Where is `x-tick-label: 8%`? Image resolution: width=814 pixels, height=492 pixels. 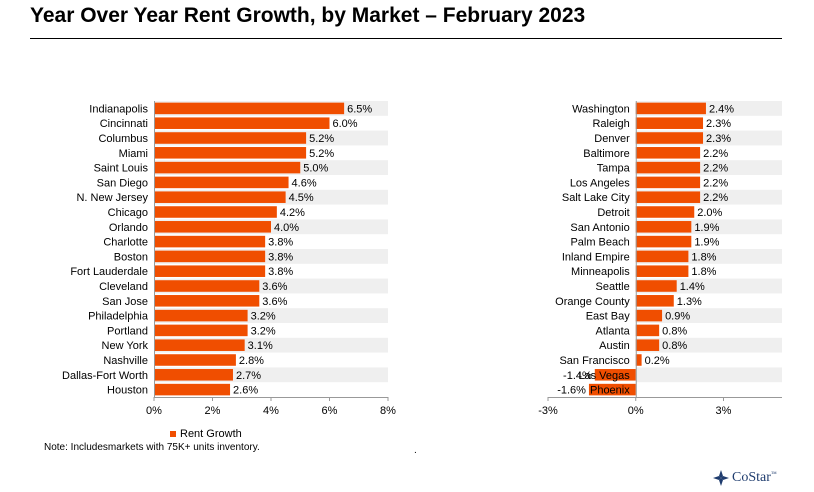
x-tick-label: 8% is located at coordinates (388, 411).